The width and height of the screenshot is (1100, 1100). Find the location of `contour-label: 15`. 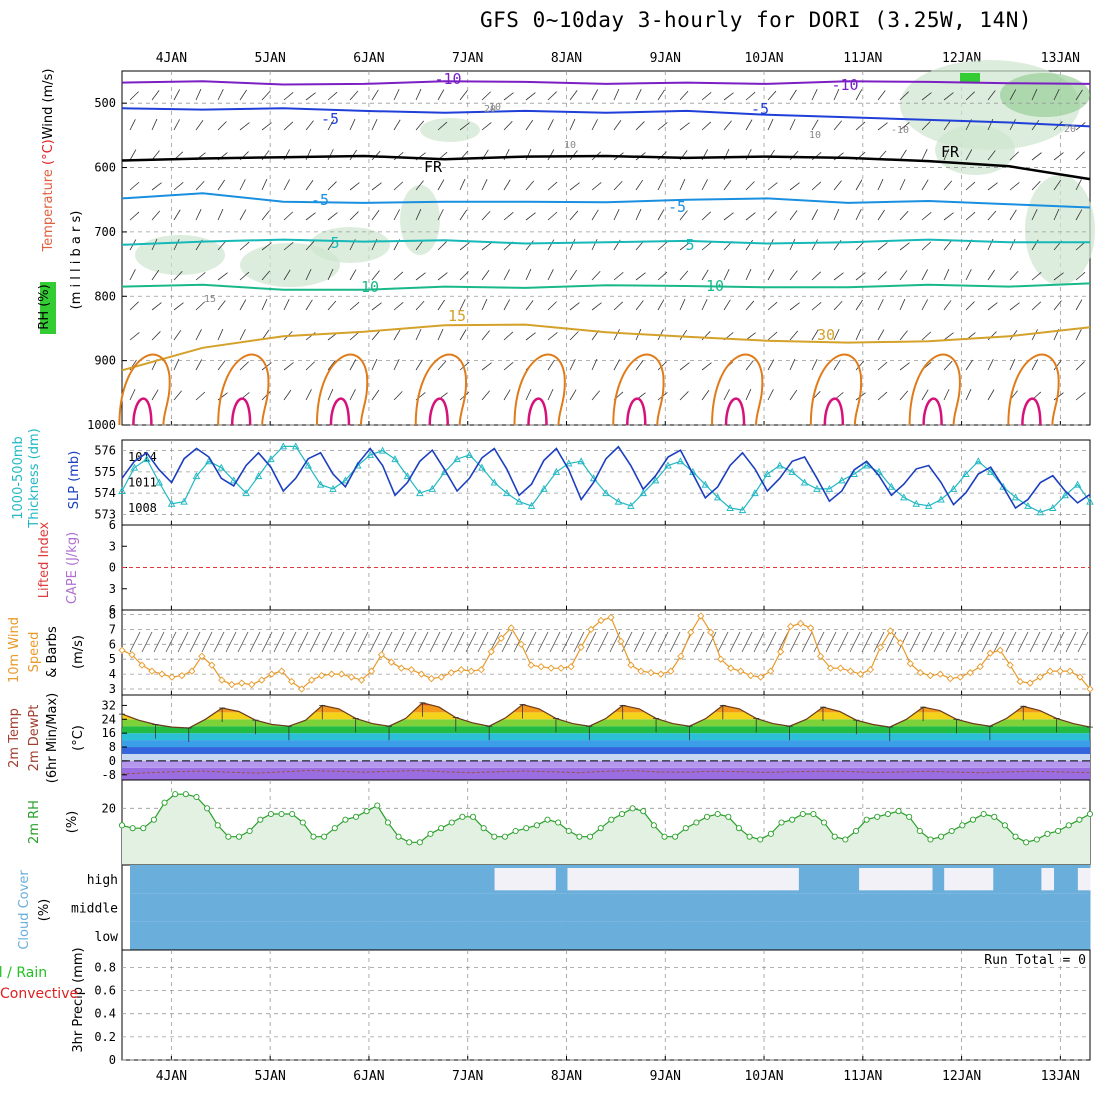

contour-label: 15 is located at coordinates (210, 299).